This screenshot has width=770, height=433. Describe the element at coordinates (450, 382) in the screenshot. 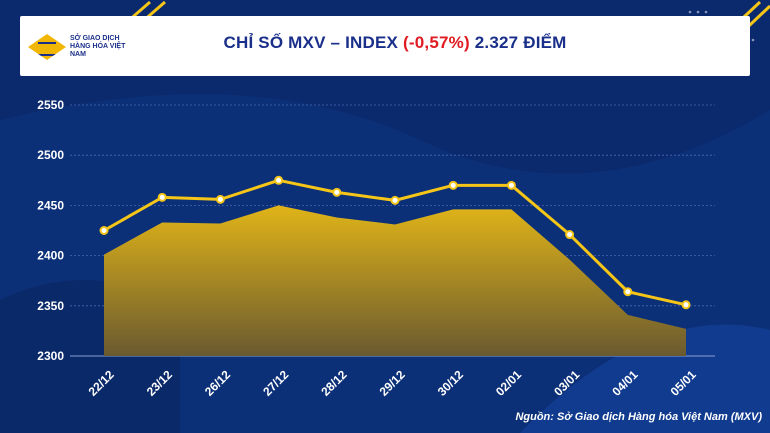

I see `x-tick-label: 30/12` at that location.